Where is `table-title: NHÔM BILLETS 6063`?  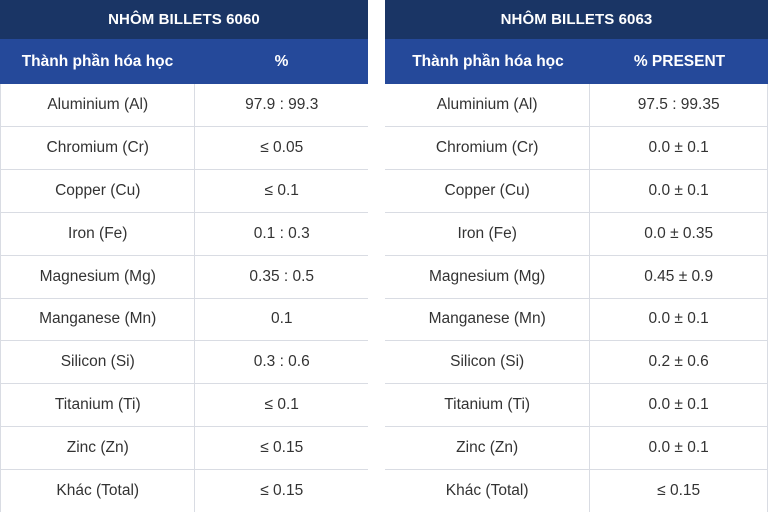
table-title: NHÔM BILLETS 6063 is located at coordinates (576, 19).